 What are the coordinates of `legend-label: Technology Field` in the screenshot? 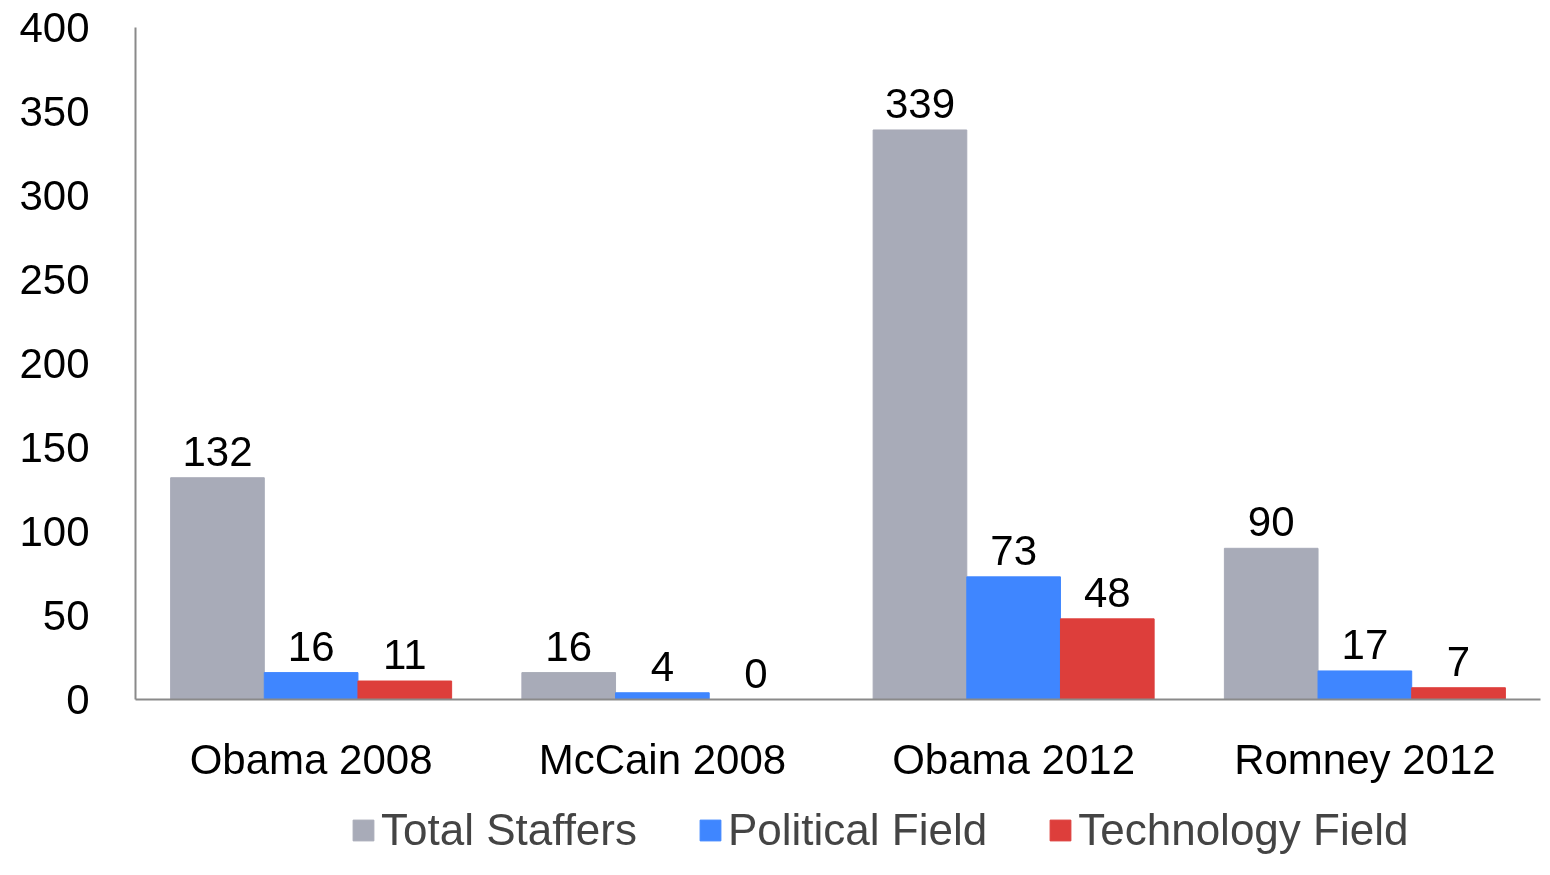 It's located at (1243, 830).